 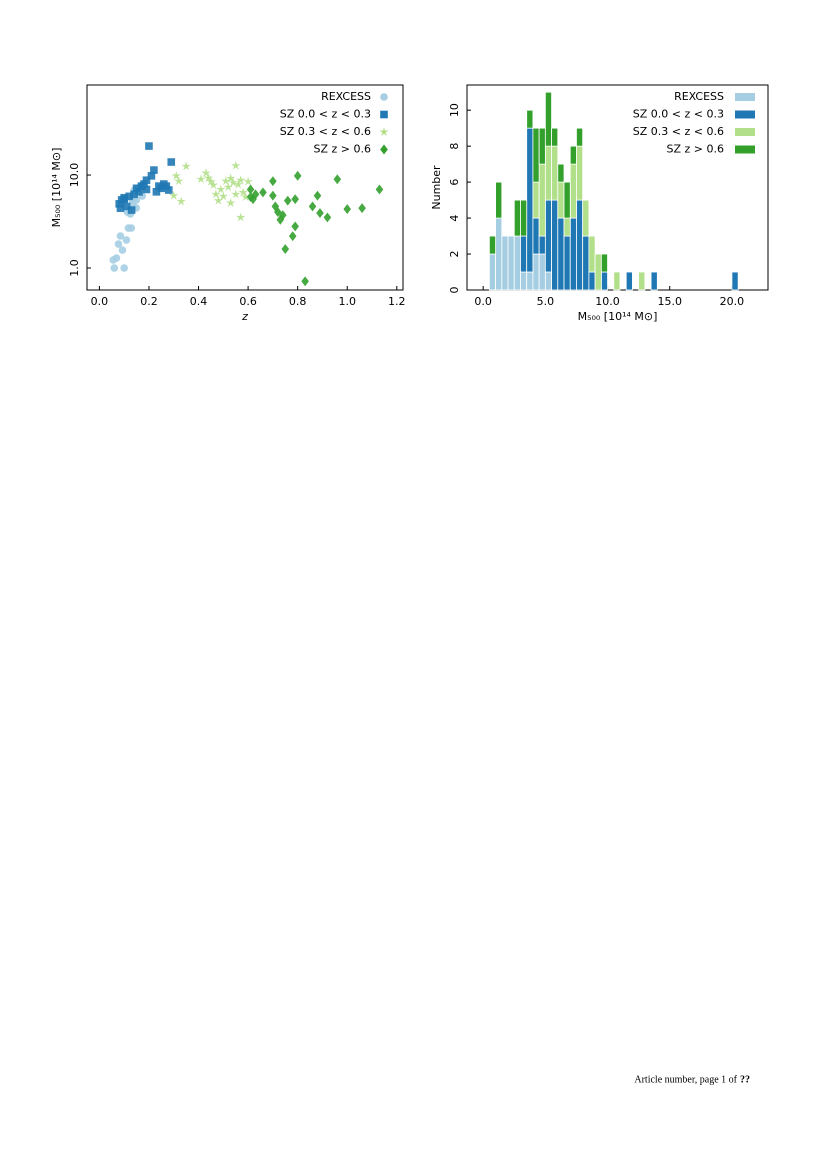 What do you see at coordinates (618, 316) in the screenshot?
I see `x-axis-label: M₅₀₀ [10¹⁴ M⊙]` at bounding box center [618, 316].